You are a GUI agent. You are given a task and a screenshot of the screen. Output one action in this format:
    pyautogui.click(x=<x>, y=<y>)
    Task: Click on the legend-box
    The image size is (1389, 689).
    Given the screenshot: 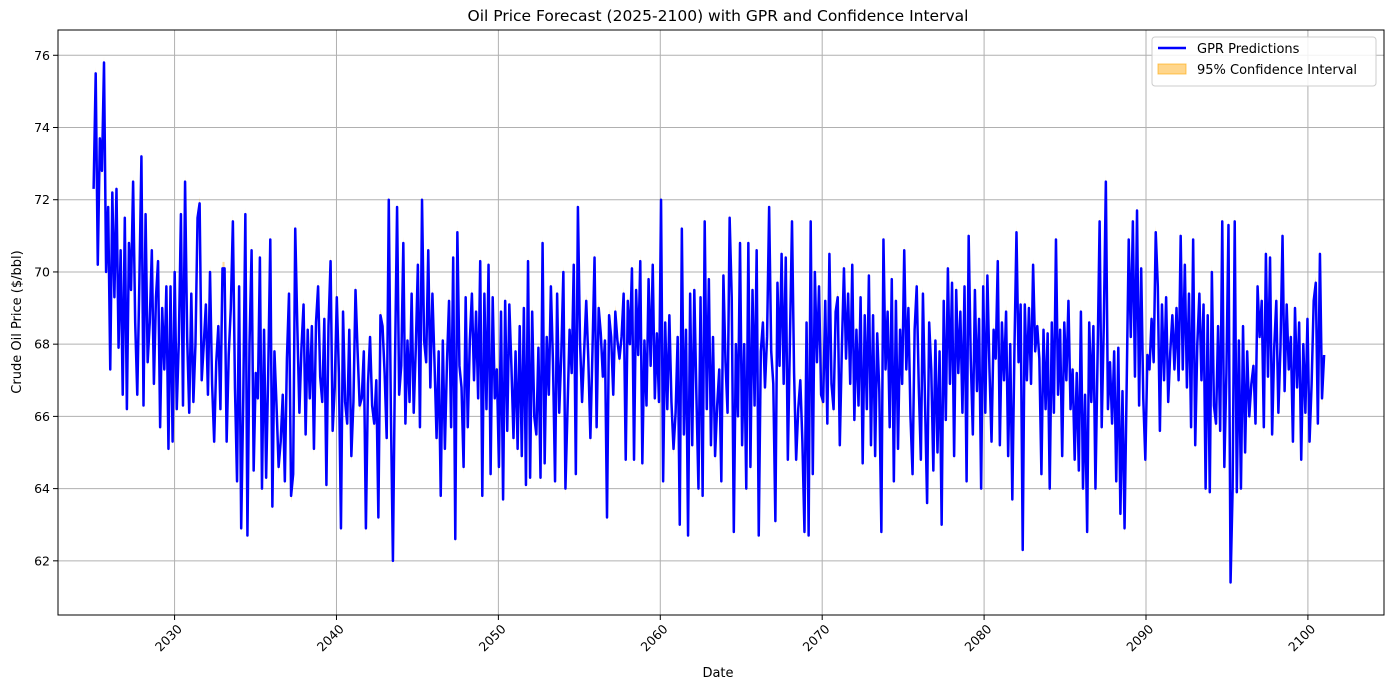 What is the action you would take?
    pyautogui.click(x=1264, y=61)
    